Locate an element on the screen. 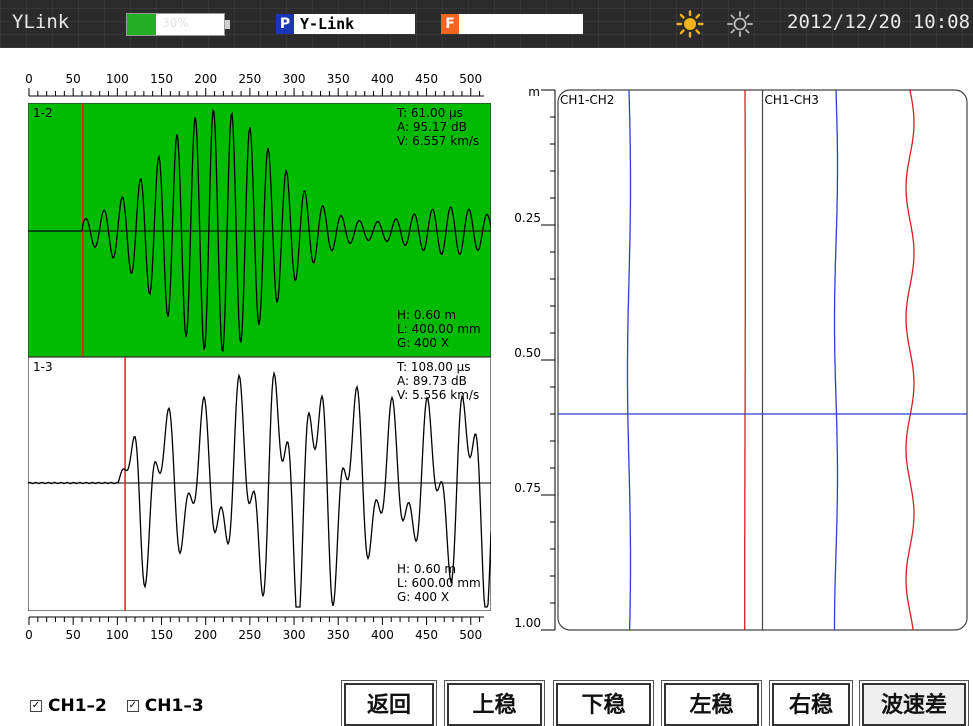 This screenshot has width=973, height=726. battery-terminal is located at coordinates (227, 24).